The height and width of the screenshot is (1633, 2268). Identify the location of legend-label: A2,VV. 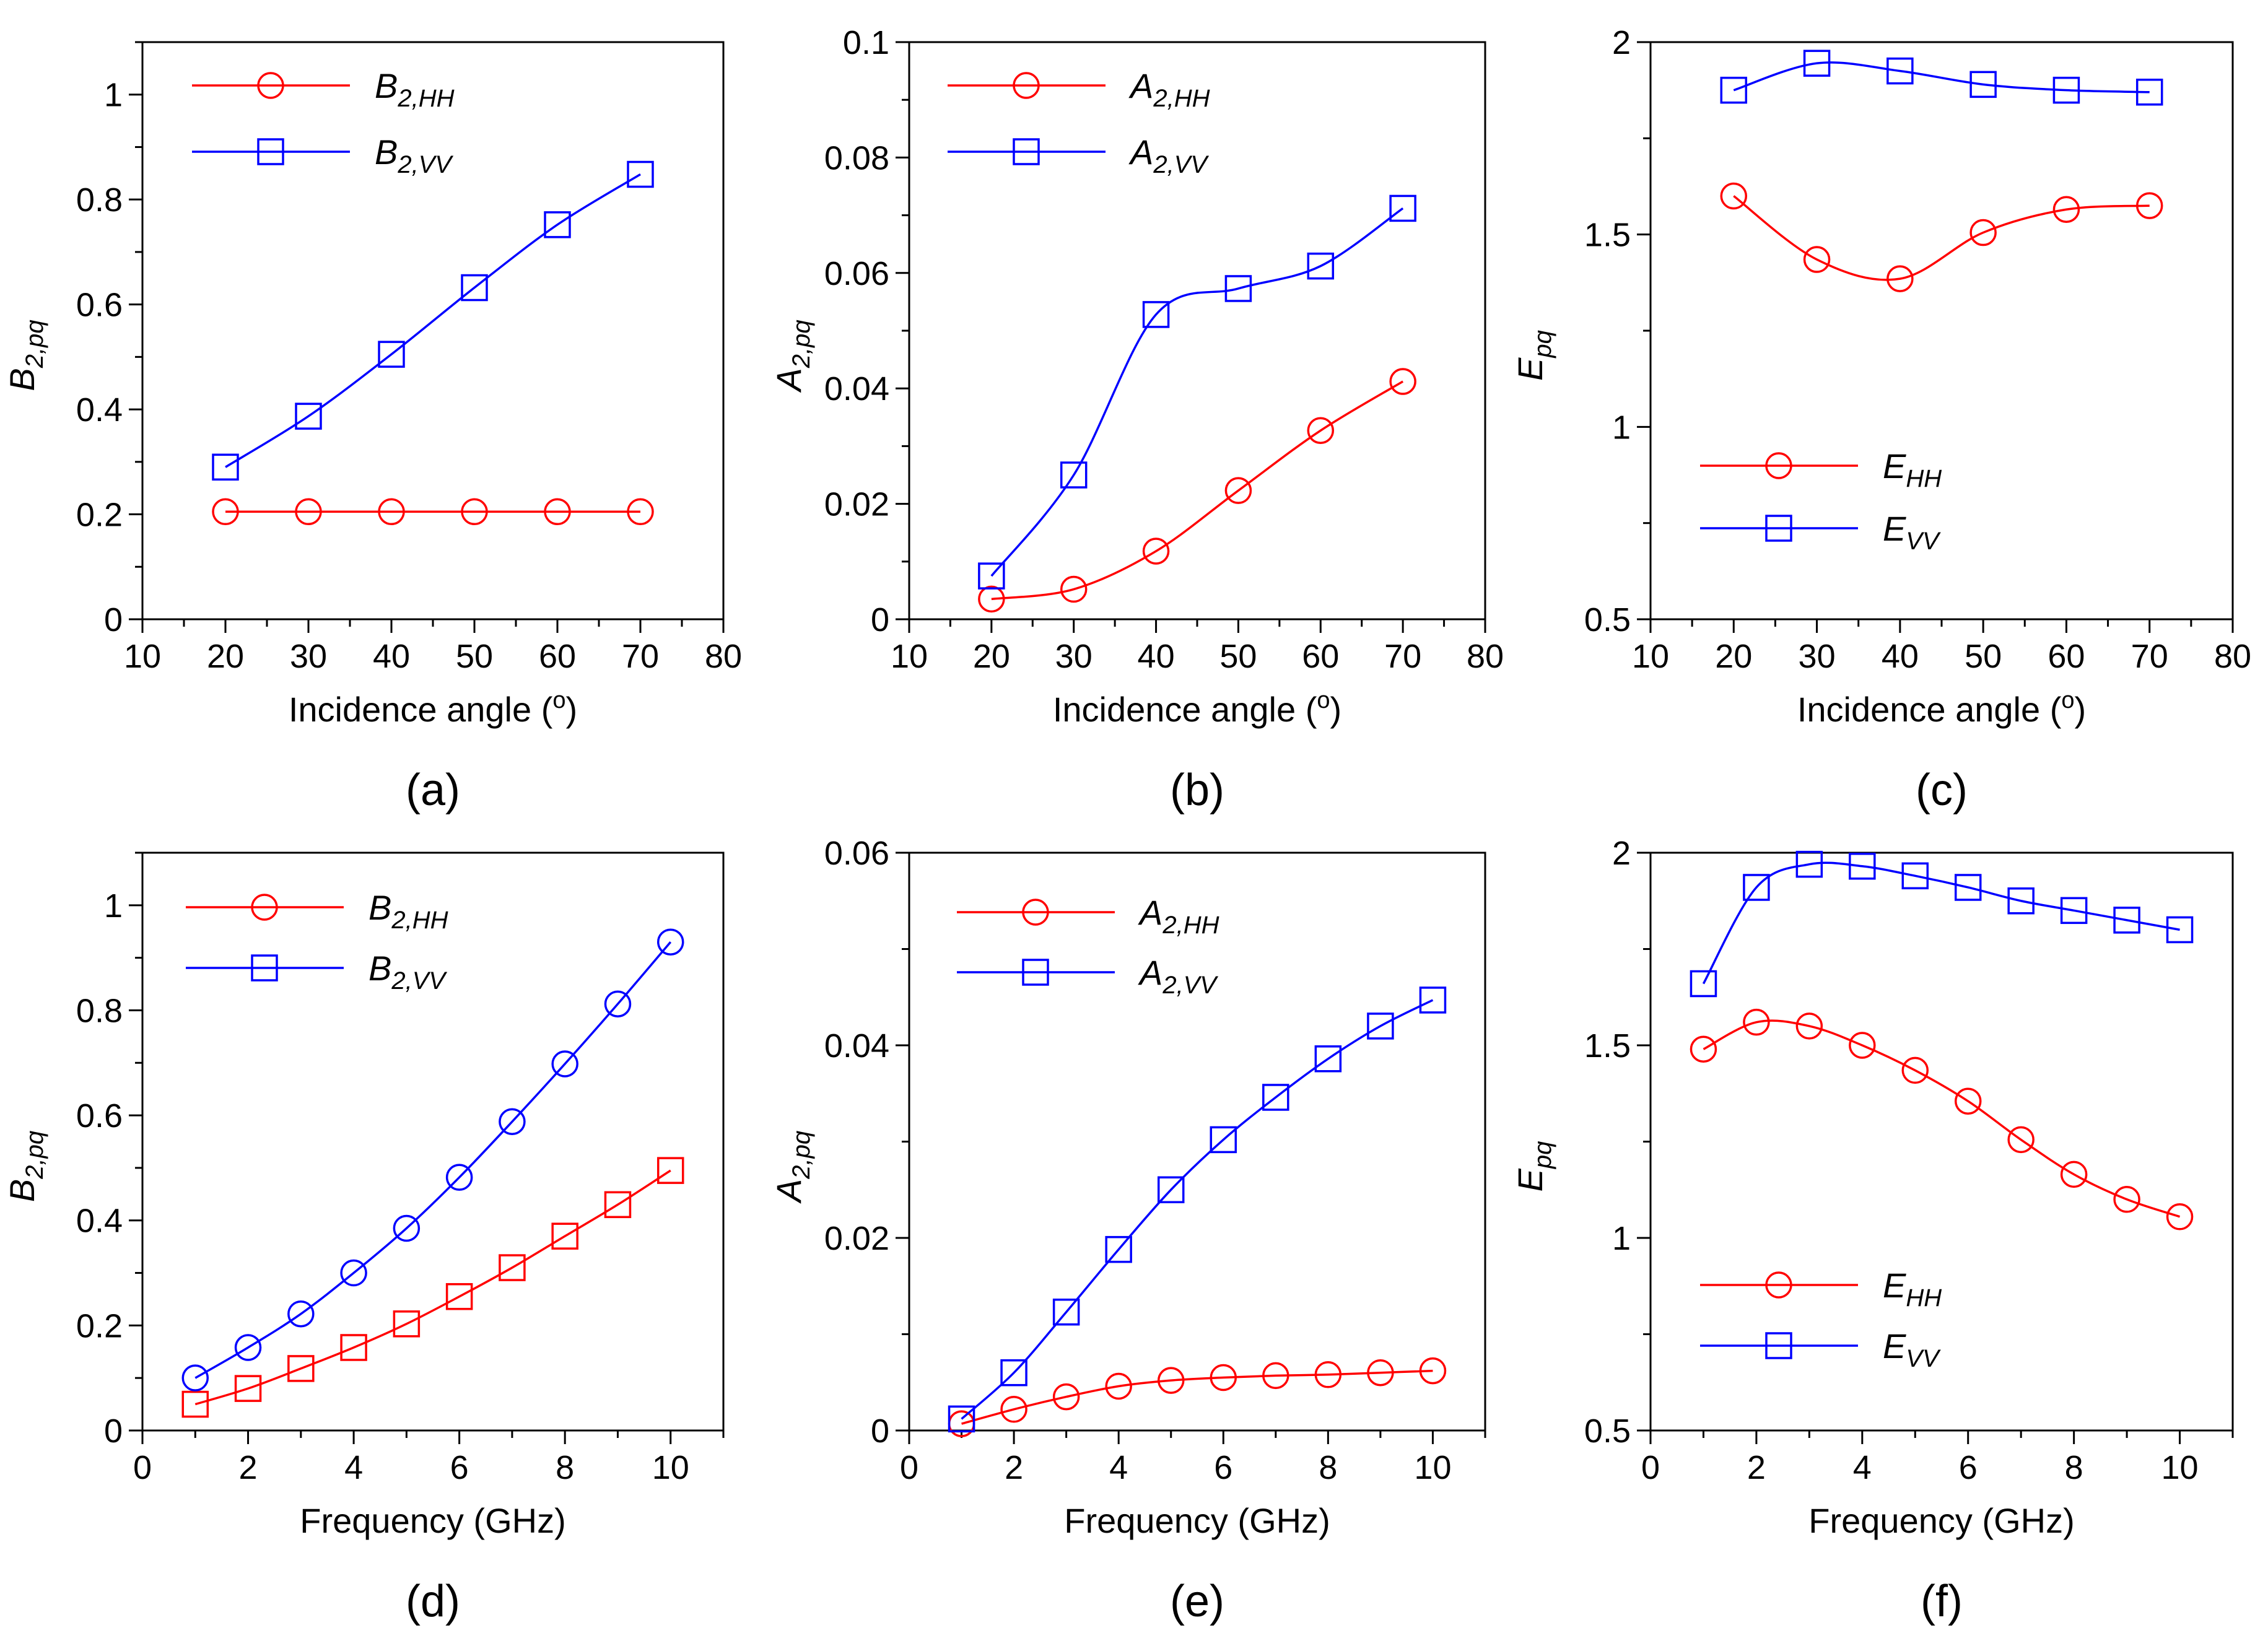
(1178, 976).